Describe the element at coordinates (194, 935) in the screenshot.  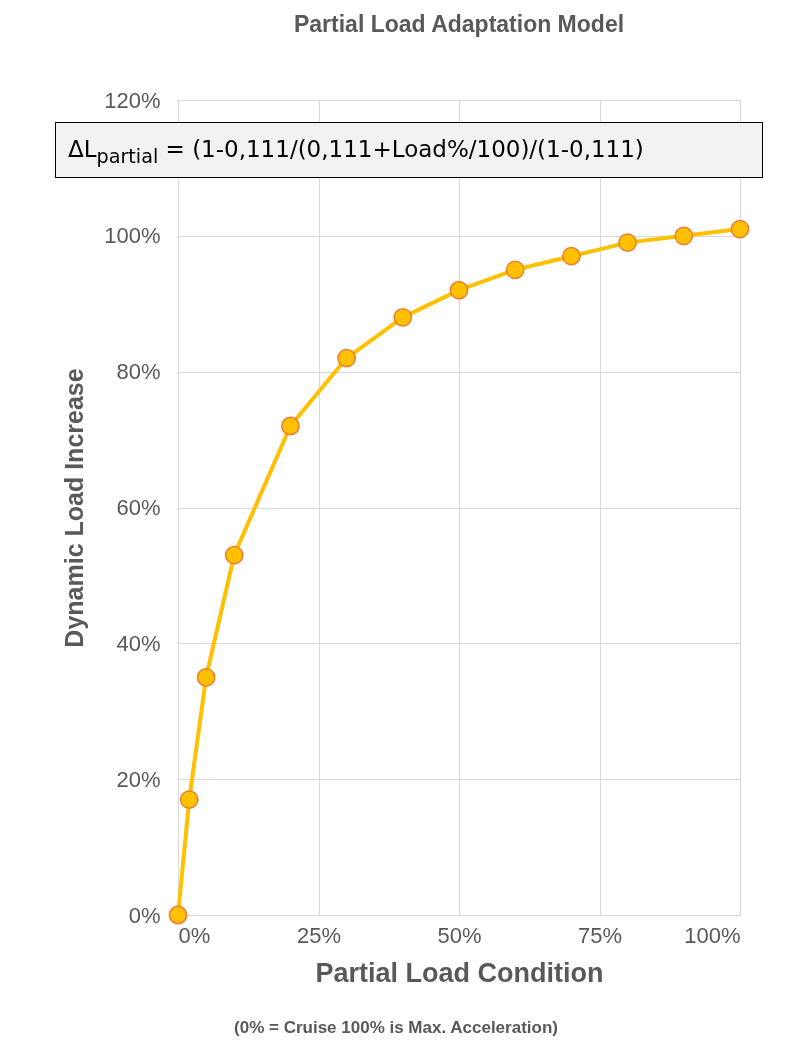
I see `x-tick-label: 0%` at that location.